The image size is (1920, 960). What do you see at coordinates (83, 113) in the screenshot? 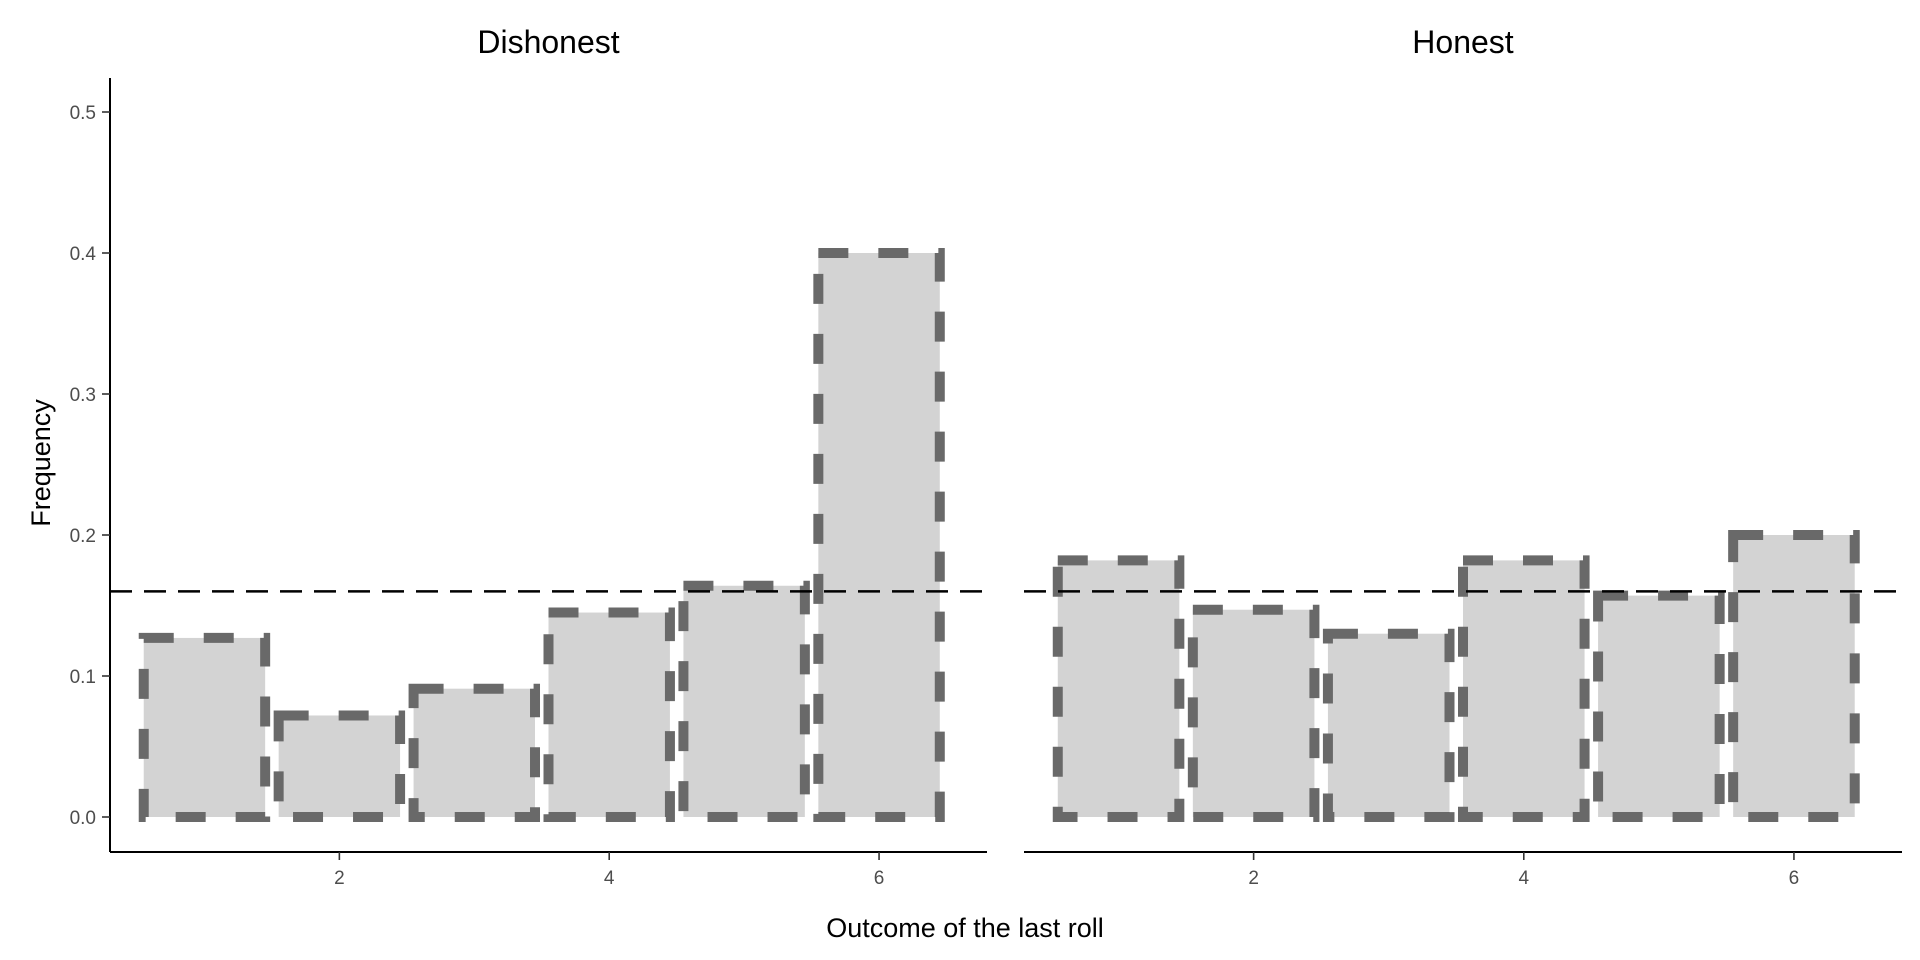
I see `y-tick-label: 0.5` at bounding box center [83, 113].